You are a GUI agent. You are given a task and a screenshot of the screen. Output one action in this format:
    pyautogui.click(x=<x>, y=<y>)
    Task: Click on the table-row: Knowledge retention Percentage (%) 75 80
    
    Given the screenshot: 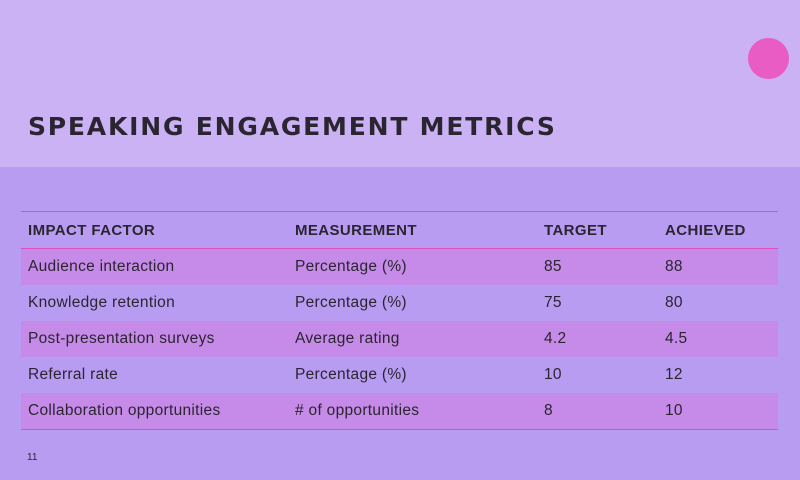 What is the action you would take?
    pyautogui.click(x=399, y=303)
    